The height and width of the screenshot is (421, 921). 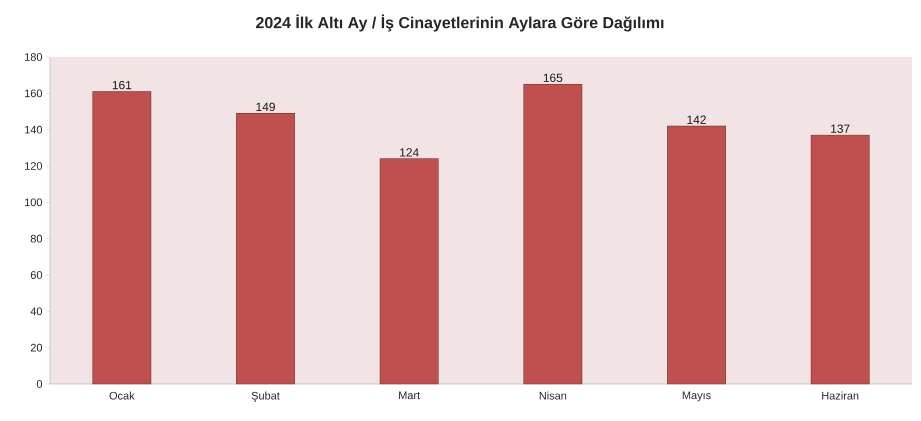 I want to click on data-label: 165, so click(x=553, y=78).